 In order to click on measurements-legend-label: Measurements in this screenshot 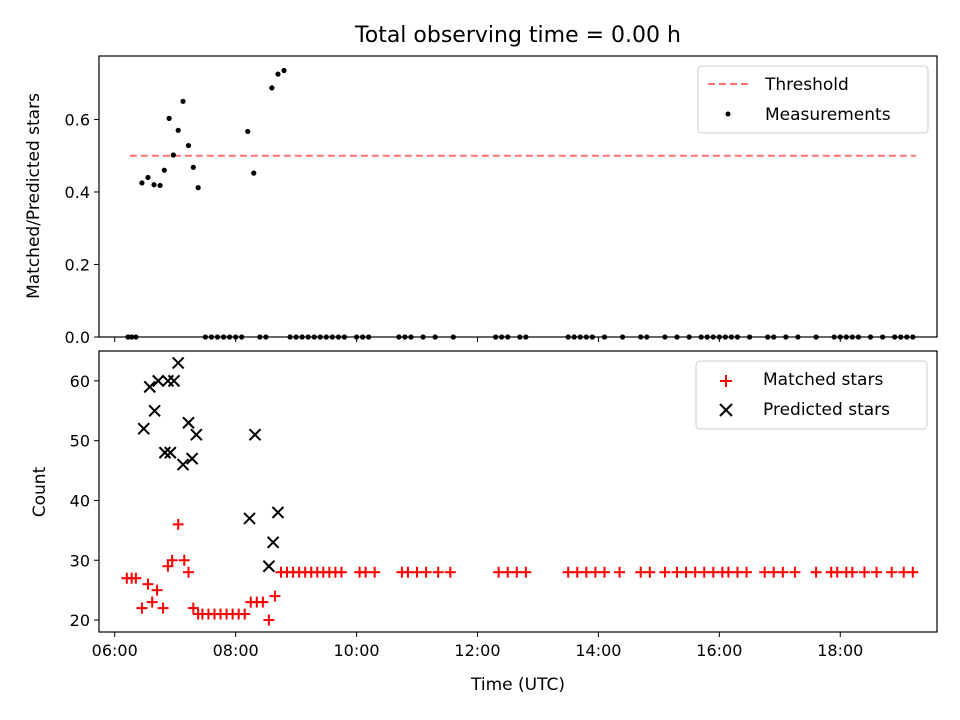, I will do `click(828, 115)`.